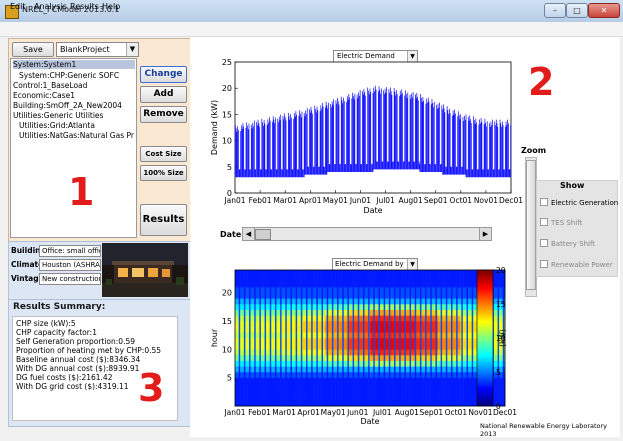 Image resolution: width=623 pixels, height=441 pixels. What do you see at coordinates (33, 49) in the screenshot?
I see `save-button: Save` at bounding box center [33, 49].